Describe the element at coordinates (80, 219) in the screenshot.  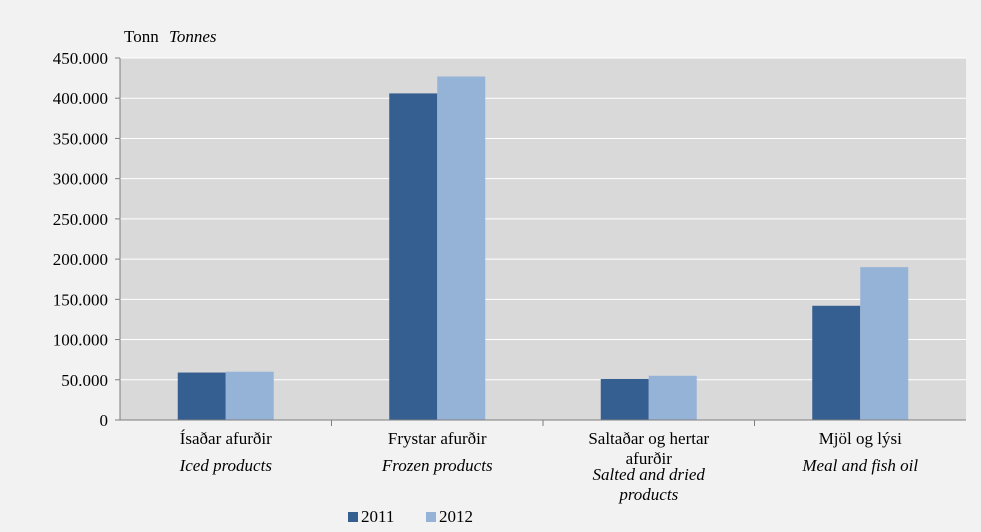
I see `y-tick-label: 250.000` at that location.